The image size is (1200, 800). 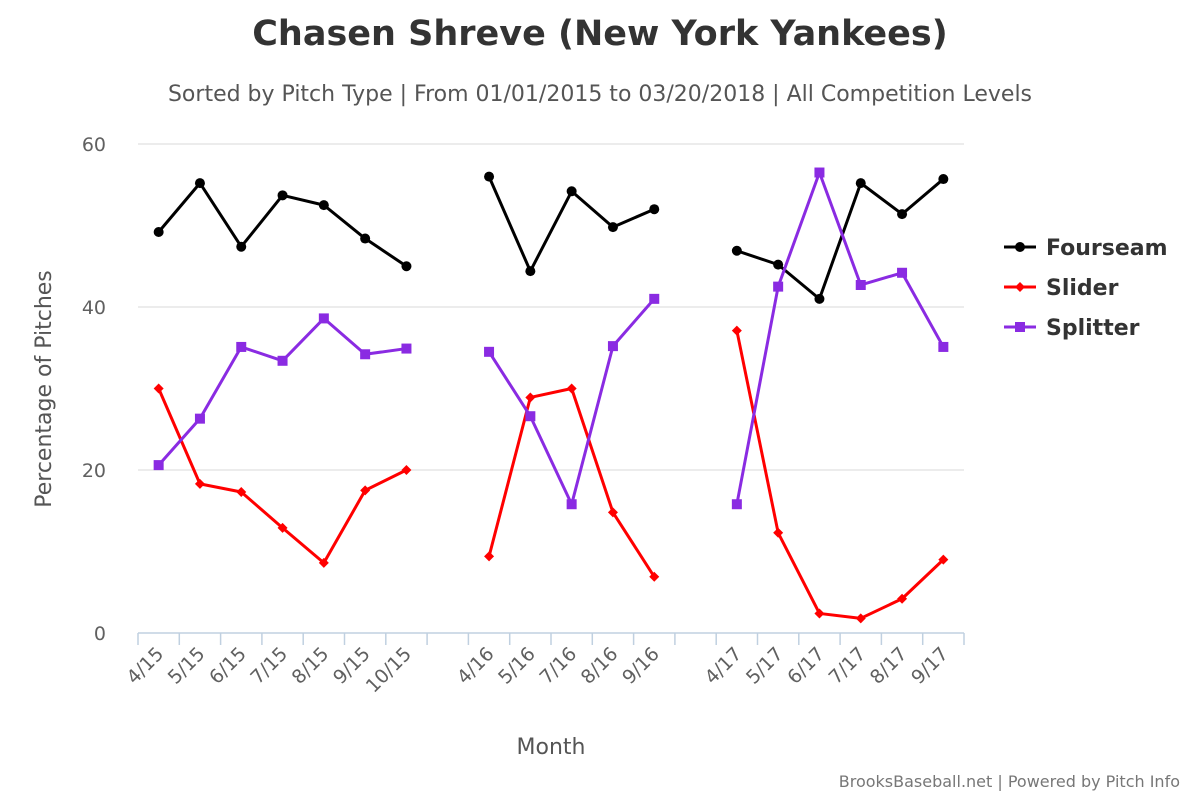 I want to click on series-fourseam, so click(x=551, y=237).